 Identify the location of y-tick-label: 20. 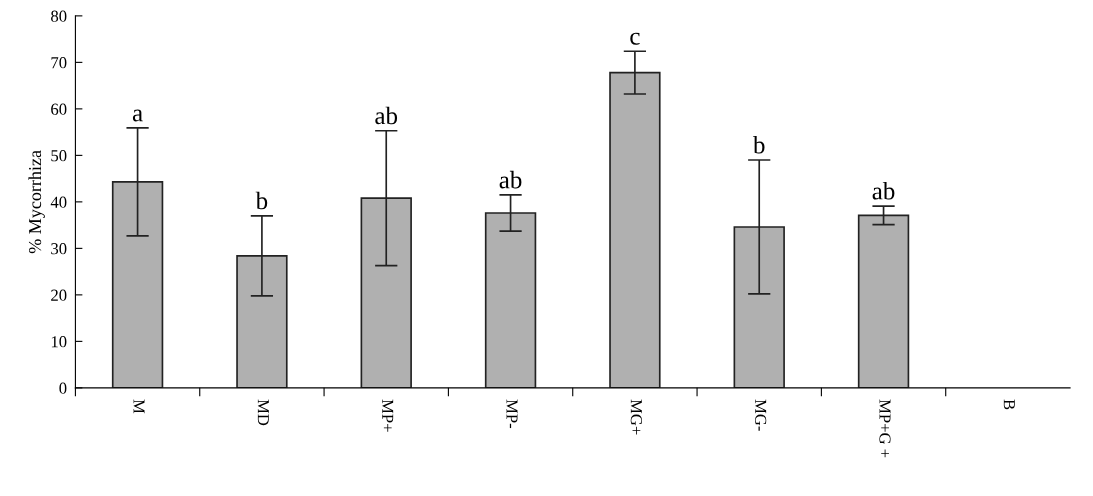
(59, 295).